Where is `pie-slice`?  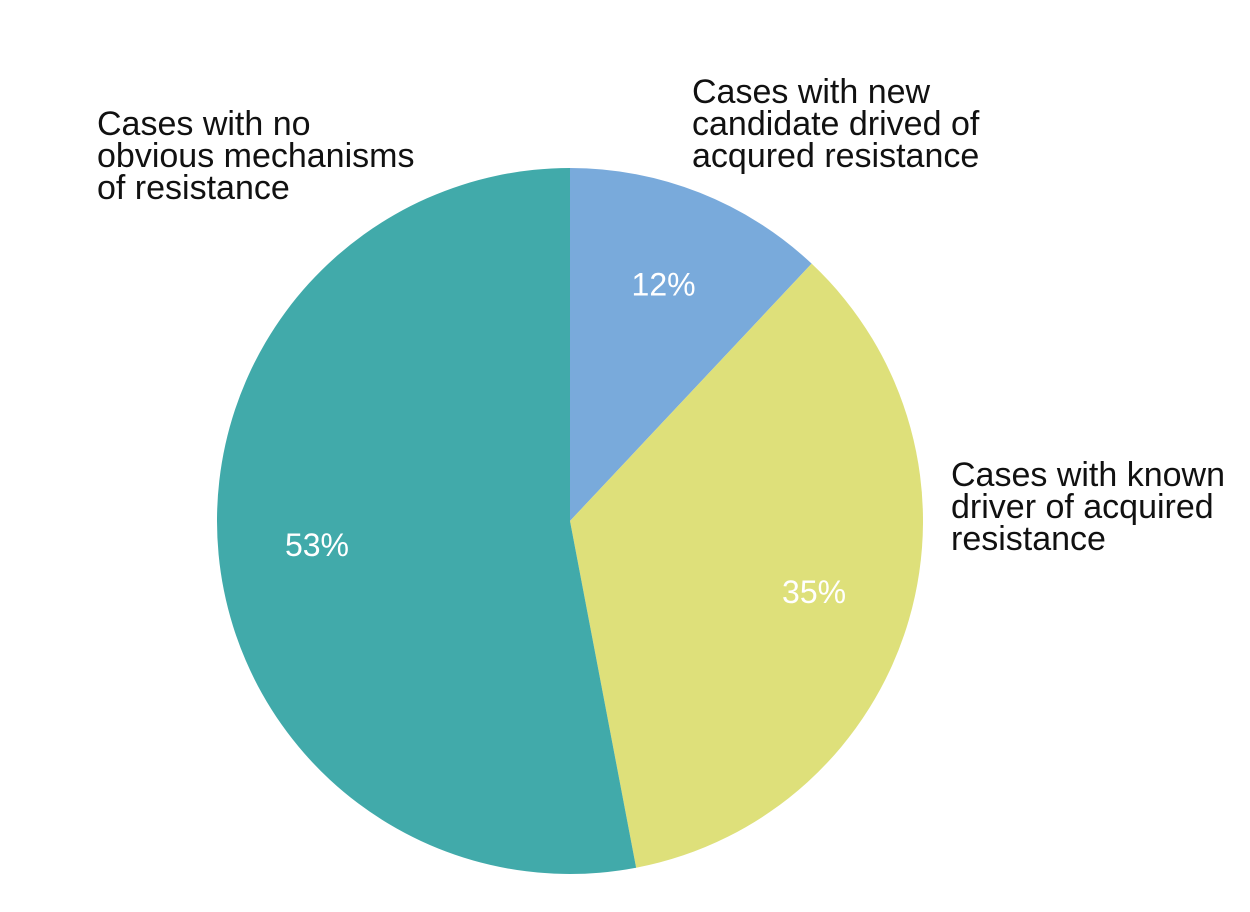 pie-slice is located at coordinates (691, 344).